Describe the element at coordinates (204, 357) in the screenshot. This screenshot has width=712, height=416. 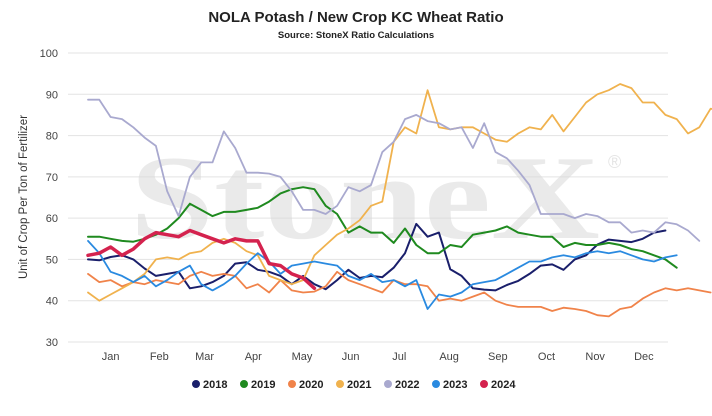
I see `x-tick-label: Mar` at that location.